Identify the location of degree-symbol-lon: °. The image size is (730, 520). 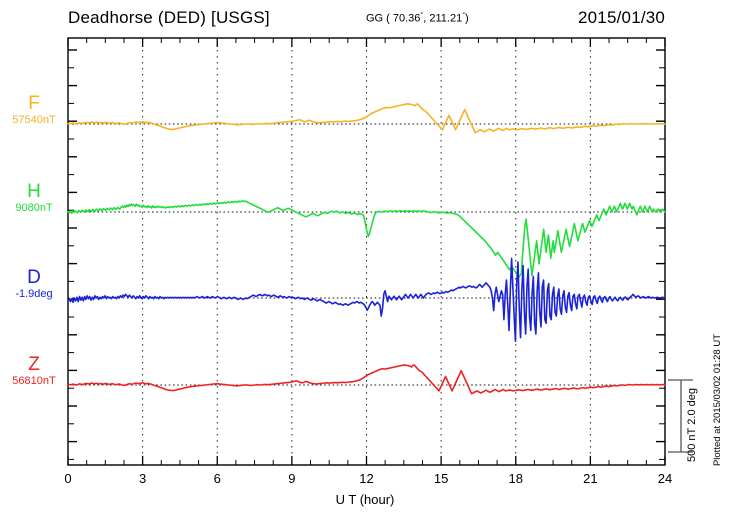
(463, 15).